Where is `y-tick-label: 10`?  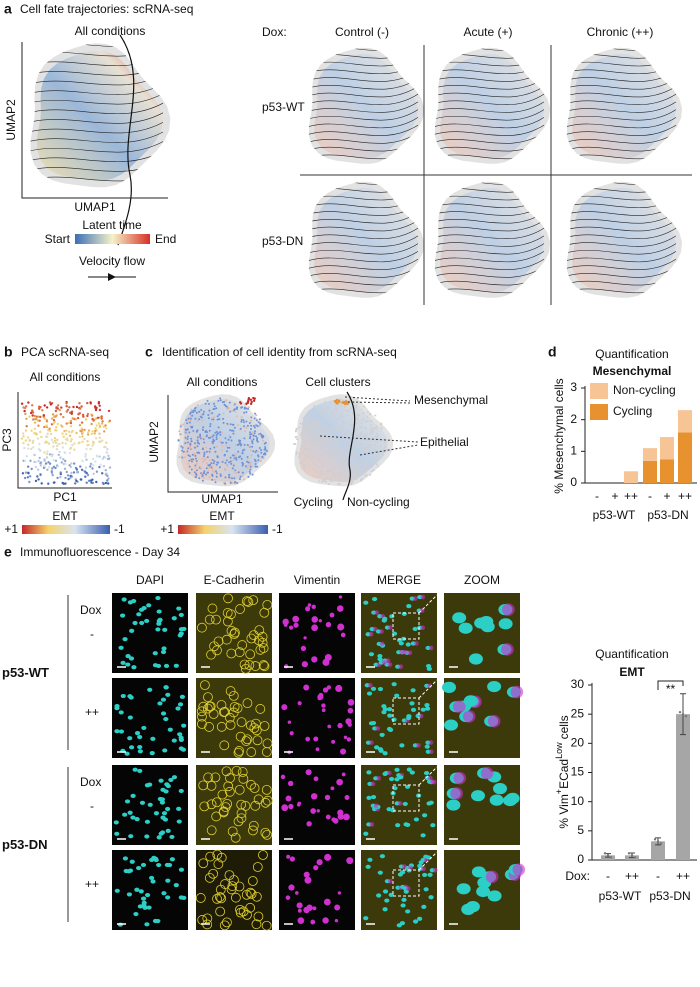
y-tick-label: 10 is located at coordinates (578, 801).